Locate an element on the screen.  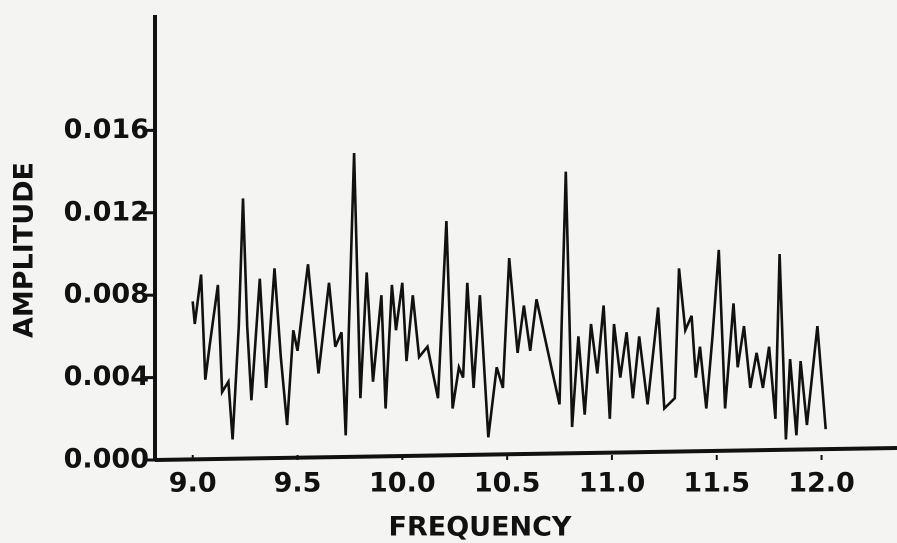
y-tick-label: 0.008 is located at coordinates (106, 294).